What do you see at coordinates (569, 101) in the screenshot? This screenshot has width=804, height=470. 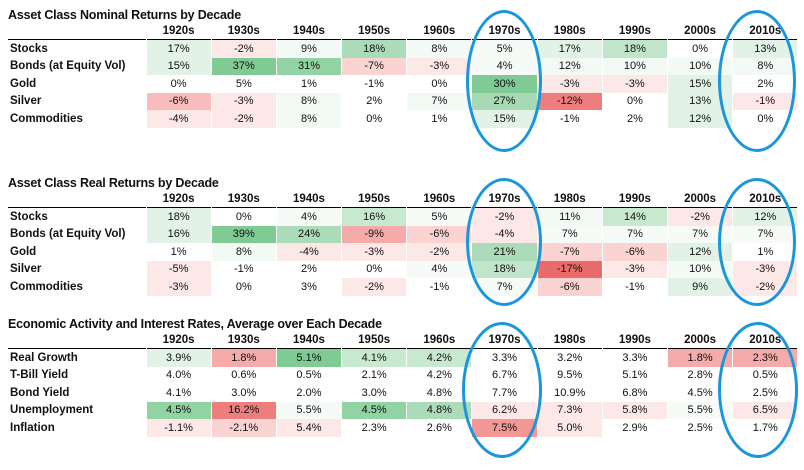 I see `table-cell: -12%` at bounding box center [569, 101].